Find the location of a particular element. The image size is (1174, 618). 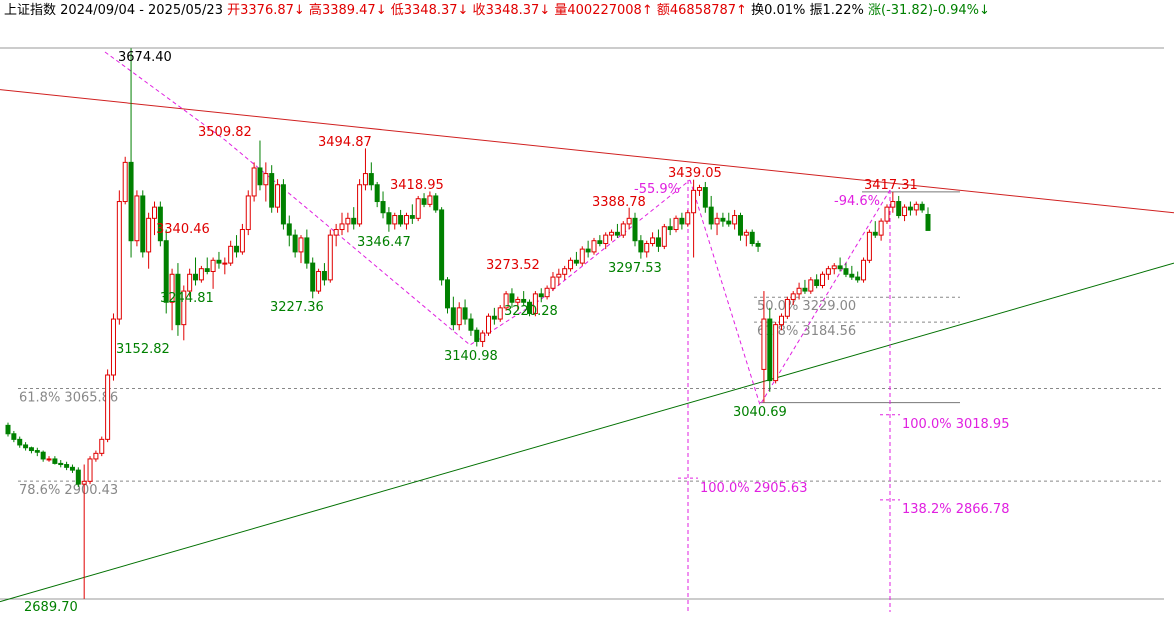

fib-label: 138.2% 2866.78 is located at coordinates (955, 509).